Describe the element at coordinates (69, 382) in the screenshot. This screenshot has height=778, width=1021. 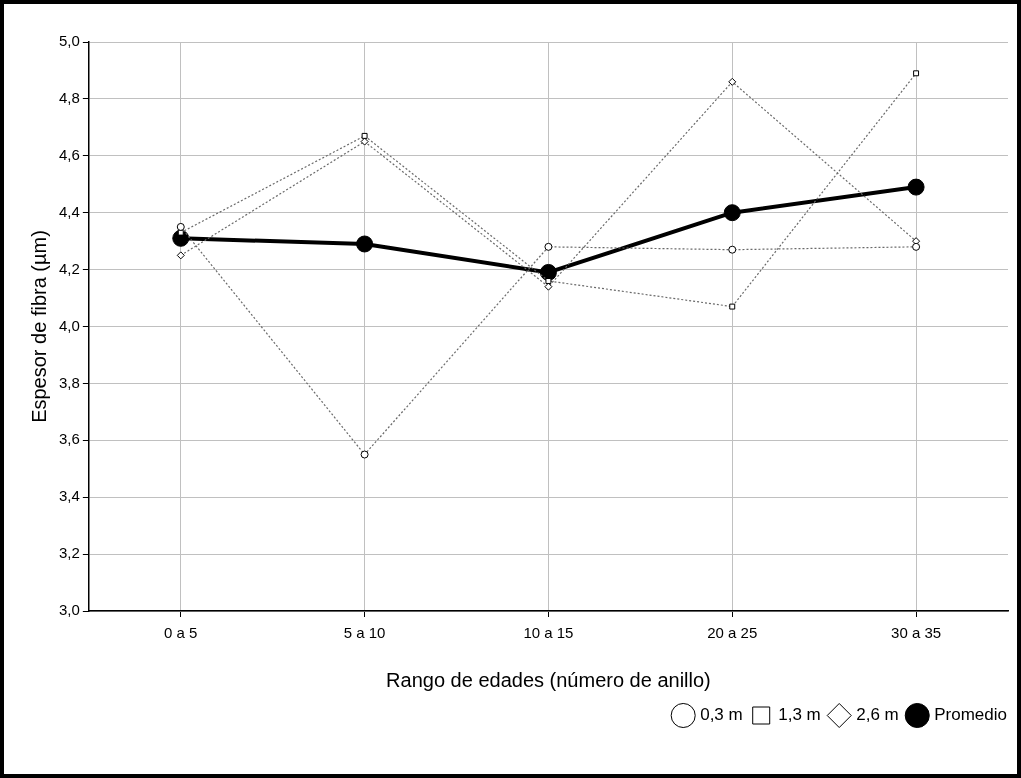
I see `y-tick-label: 3,8` at that location.